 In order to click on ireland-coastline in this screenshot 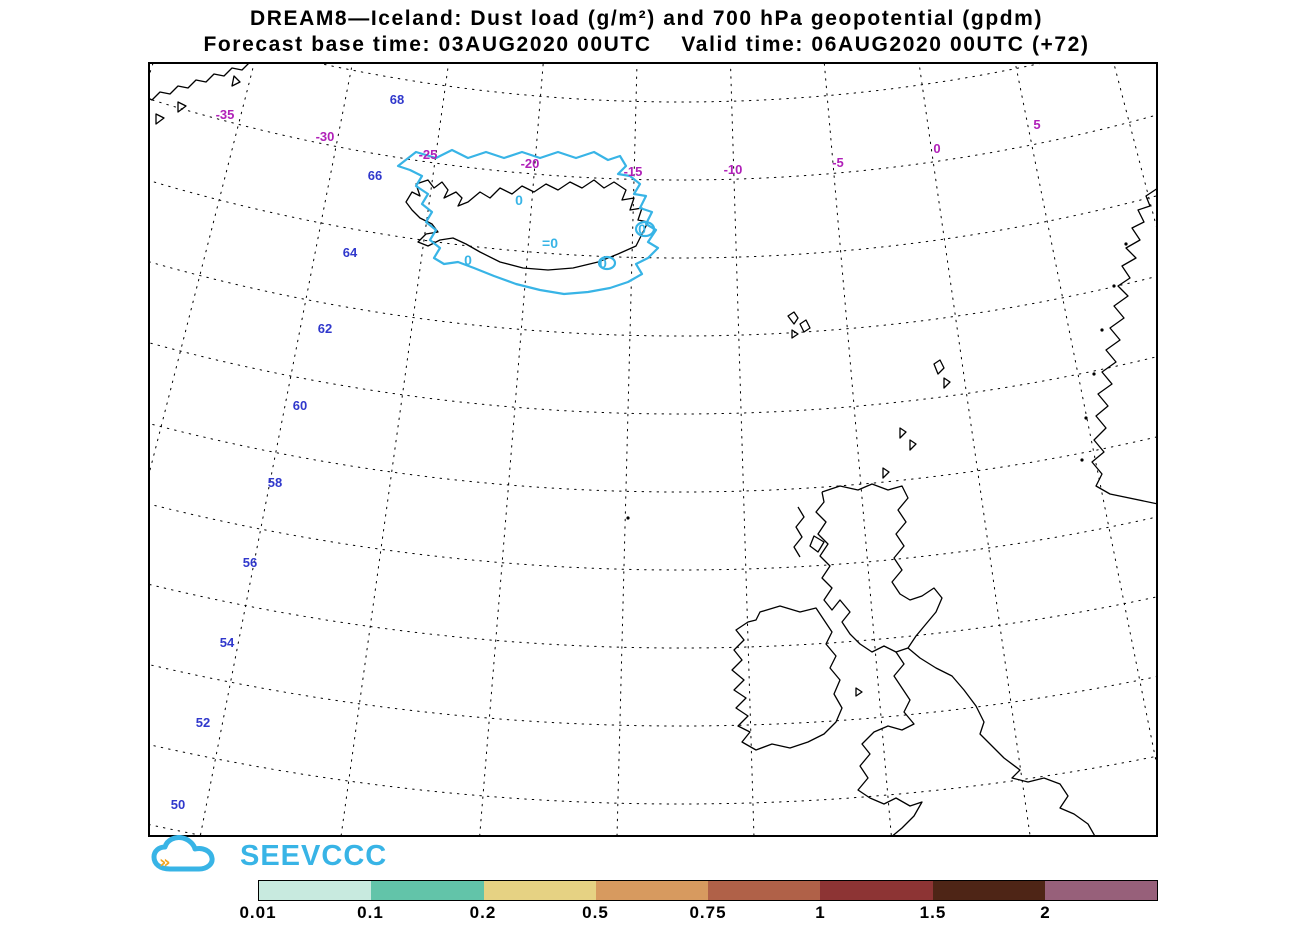, I will do `click(787, 678)`.